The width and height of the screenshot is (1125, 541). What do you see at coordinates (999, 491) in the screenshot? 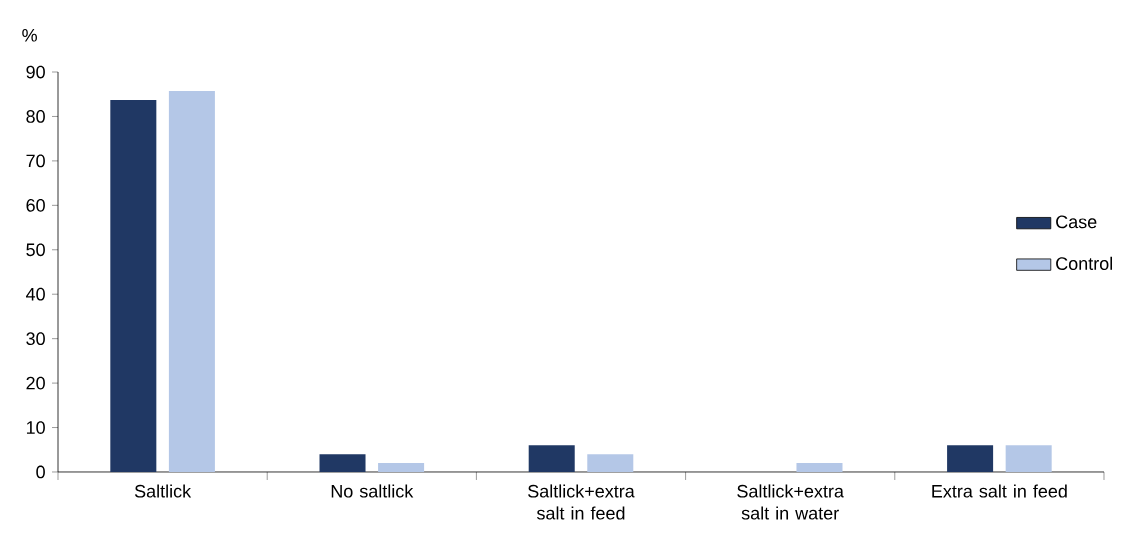
I see `x-tick-label: Extra salt in feed` at bounding box center [999, 491].